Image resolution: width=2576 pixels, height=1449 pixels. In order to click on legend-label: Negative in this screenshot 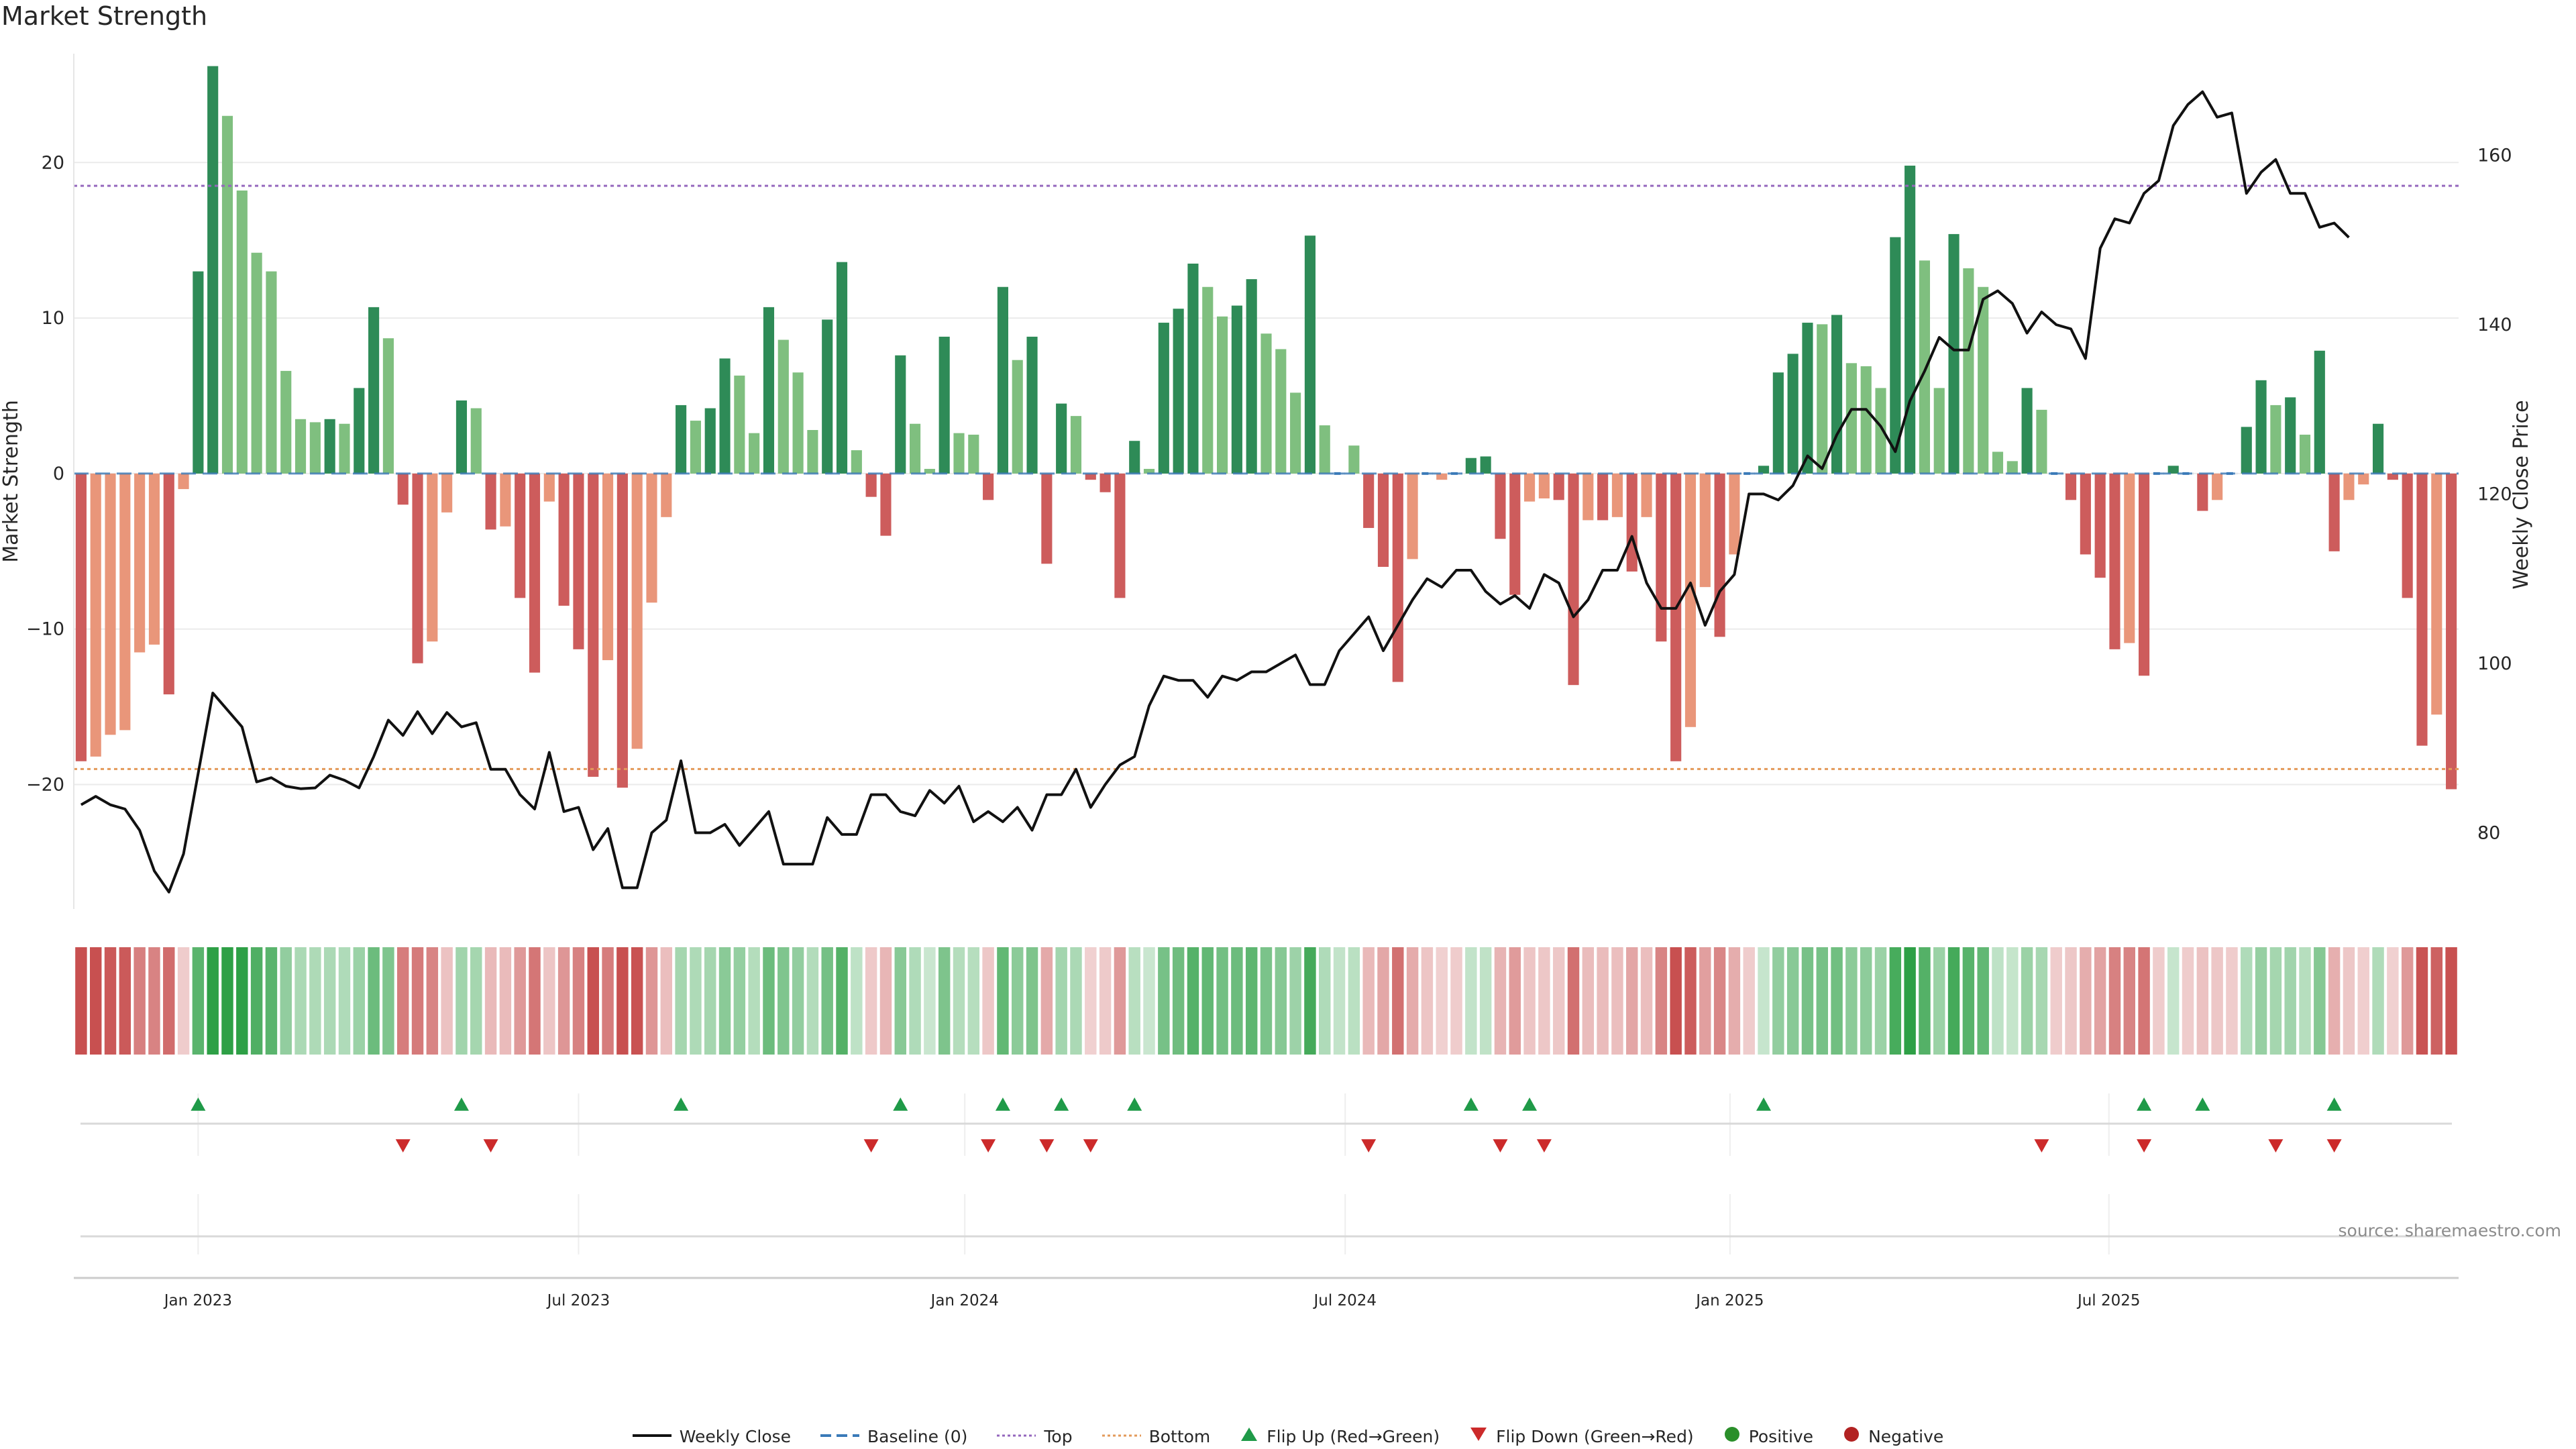, I will do `click(1906, 1436)`.